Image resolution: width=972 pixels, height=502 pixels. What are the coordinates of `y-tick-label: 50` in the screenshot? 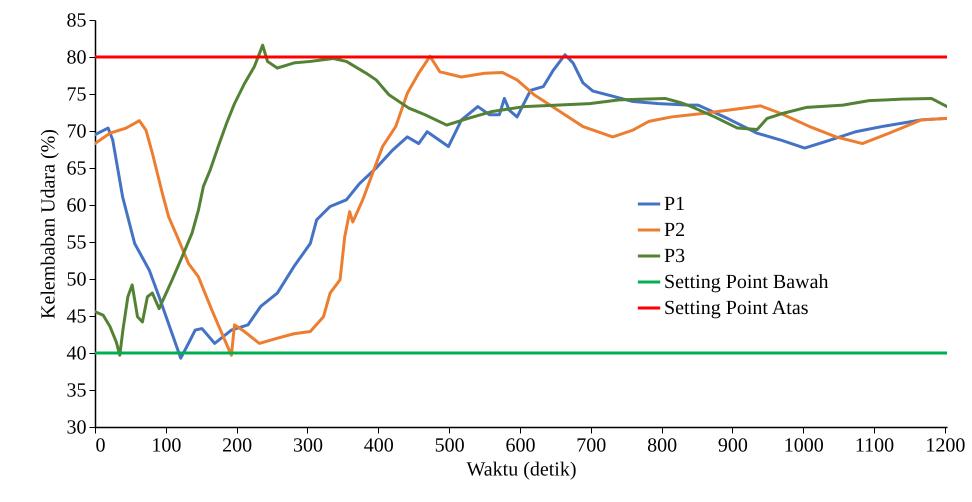 It's located at (76, 279).